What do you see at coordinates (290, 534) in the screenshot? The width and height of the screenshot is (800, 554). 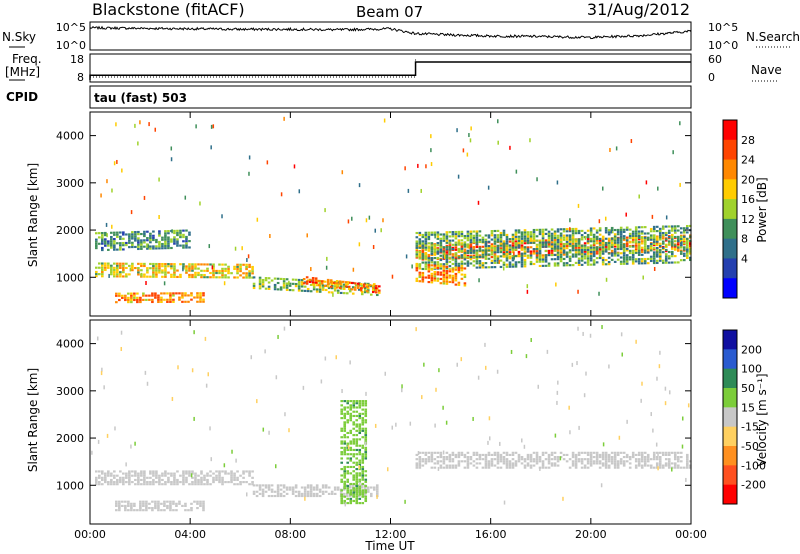 I see `x-tick-label: 08:00` at bounding box center [290, 534].